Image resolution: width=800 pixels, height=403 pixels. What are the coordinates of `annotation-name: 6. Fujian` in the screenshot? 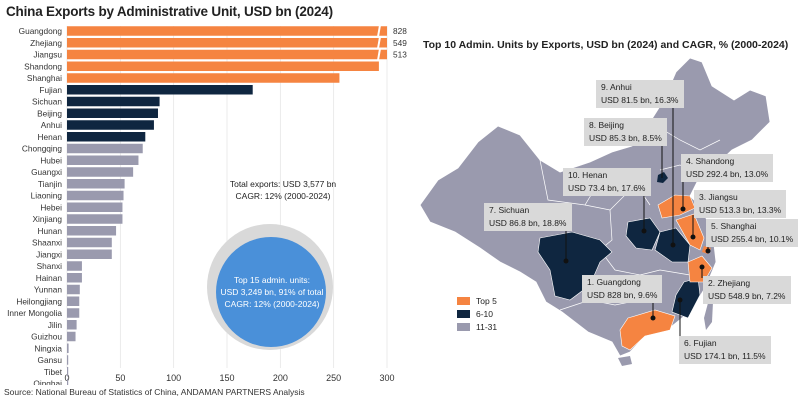 It's located at (700, 343).